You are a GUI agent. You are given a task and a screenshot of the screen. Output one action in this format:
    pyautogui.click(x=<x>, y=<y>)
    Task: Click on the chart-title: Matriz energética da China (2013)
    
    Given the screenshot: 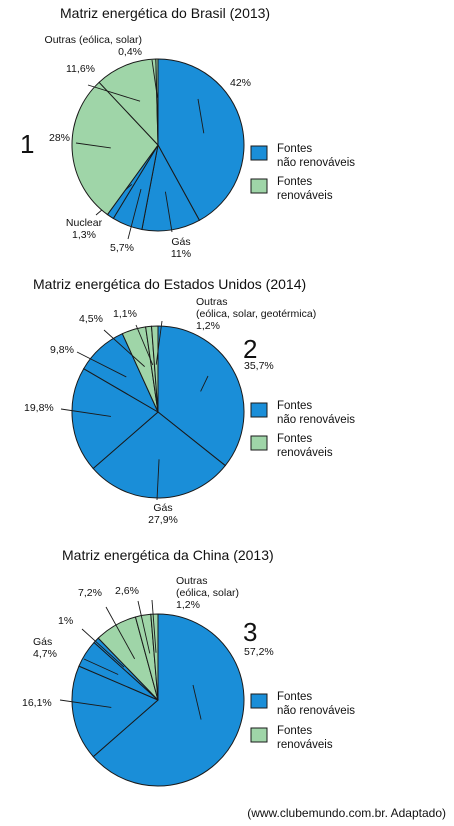 What is the action you would take?
    pyautogui.click(x=168, y=555)
    